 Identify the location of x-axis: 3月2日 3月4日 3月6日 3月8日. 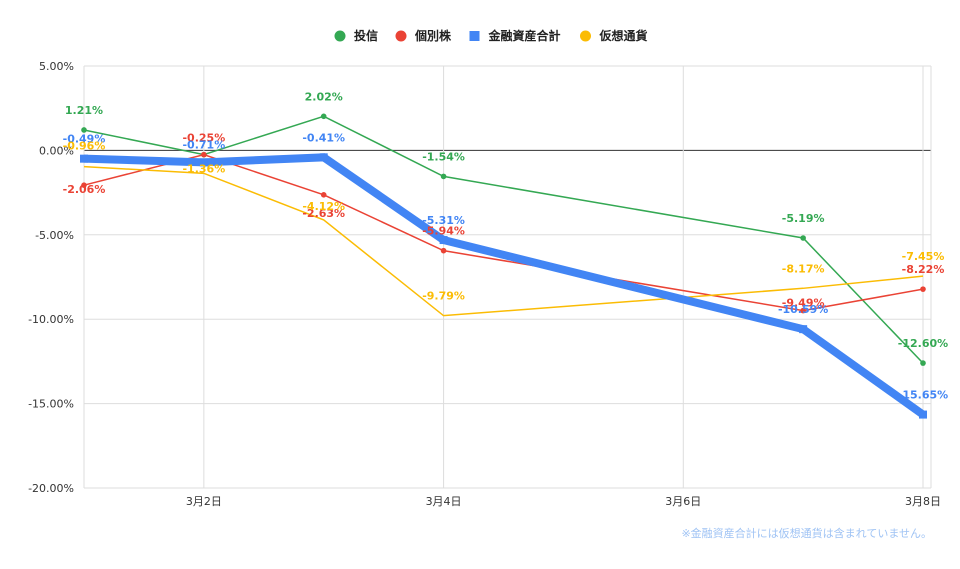
(563, 501).